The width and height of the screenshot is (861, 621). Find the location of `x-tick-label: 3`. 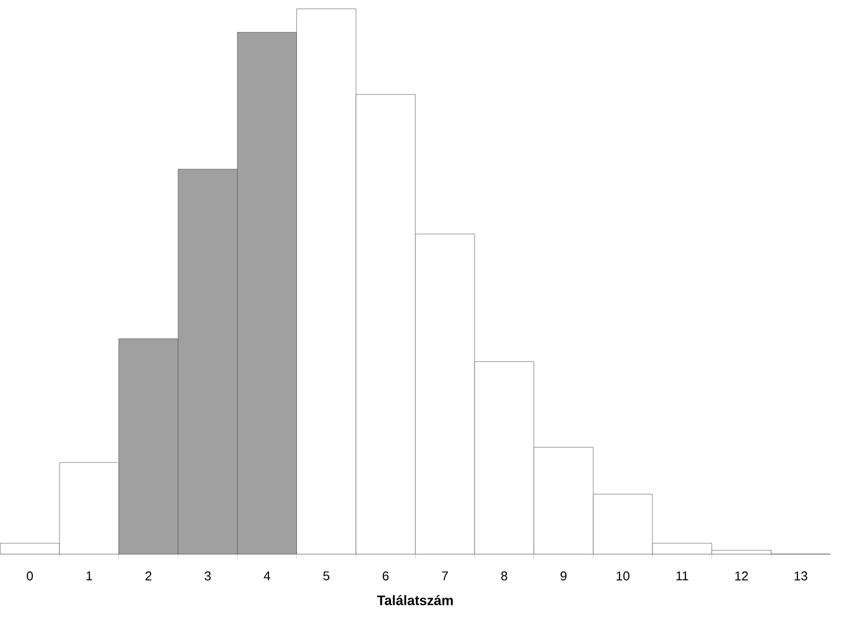

x-tick-label: 3 is located at coordinates (207, 575).